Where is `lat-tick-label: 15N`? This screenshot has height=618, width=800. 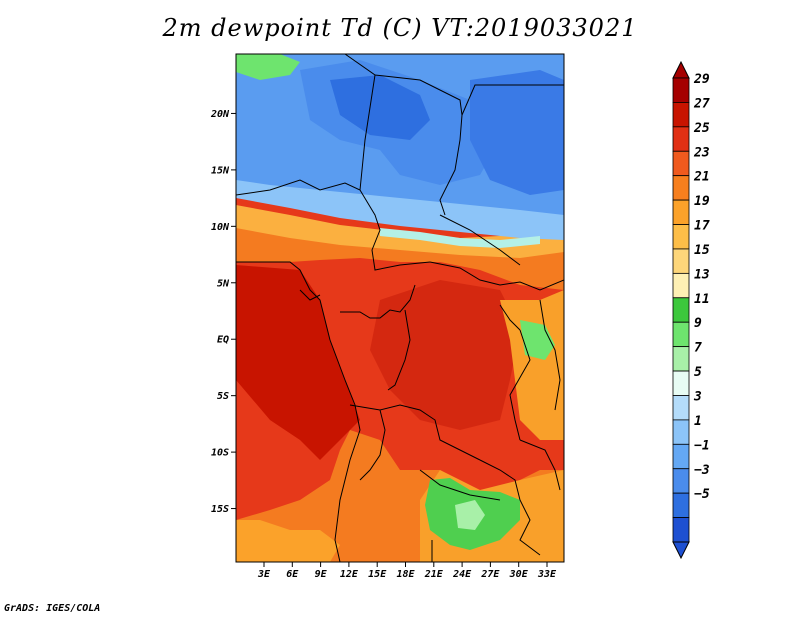
lat-tick-label: 15N is located at coordinates (220, 170).